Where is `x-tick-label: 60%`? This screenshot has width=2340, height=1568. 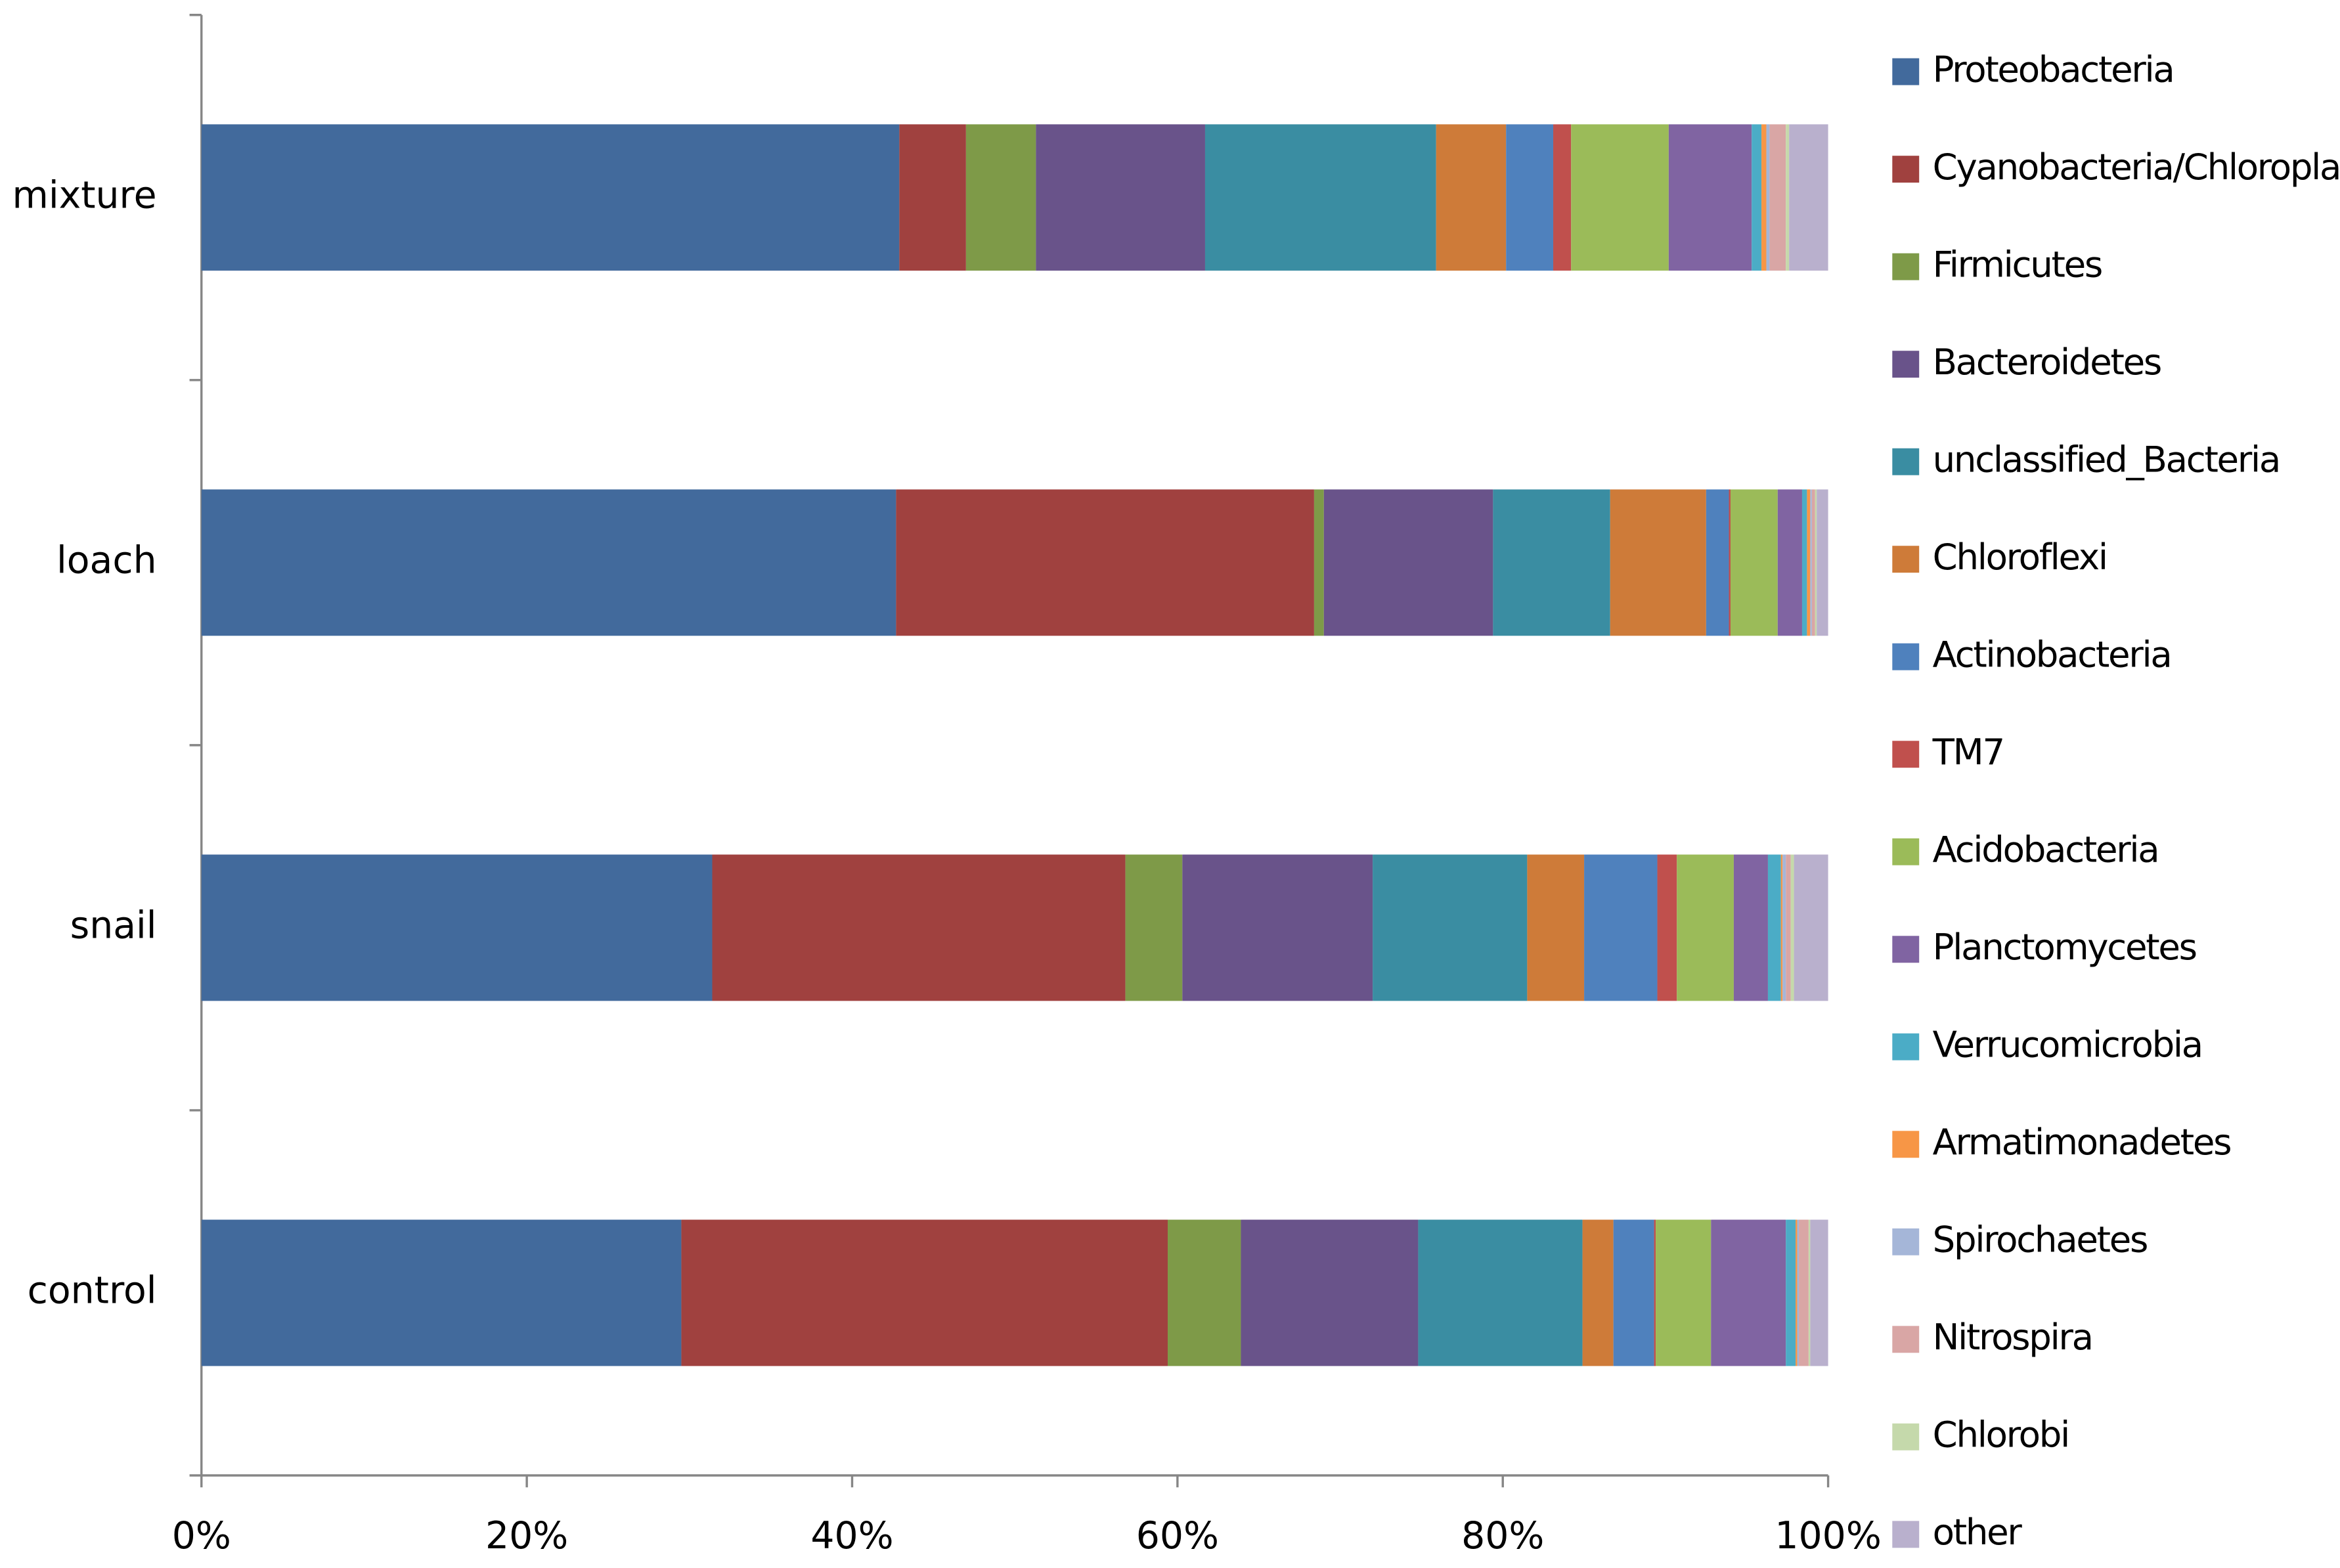
x-tick-label: 60% is located at coordinates (1177, 1536).